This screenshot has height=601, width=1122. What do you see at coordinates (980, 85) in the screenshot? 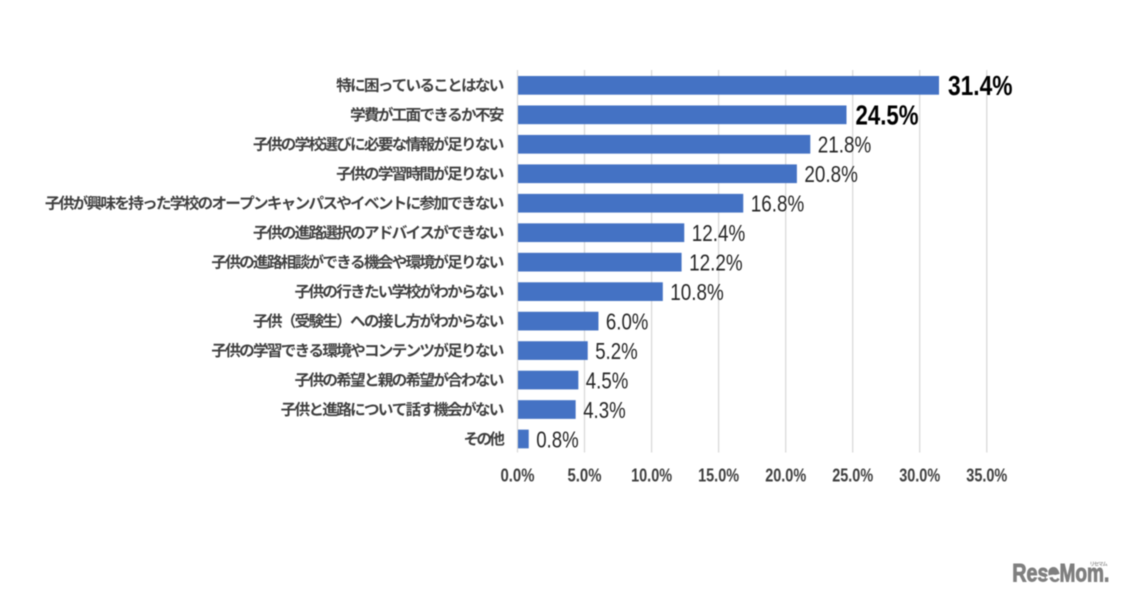
I see `svg-text: 31.4%` at bounding box center [980, 85].